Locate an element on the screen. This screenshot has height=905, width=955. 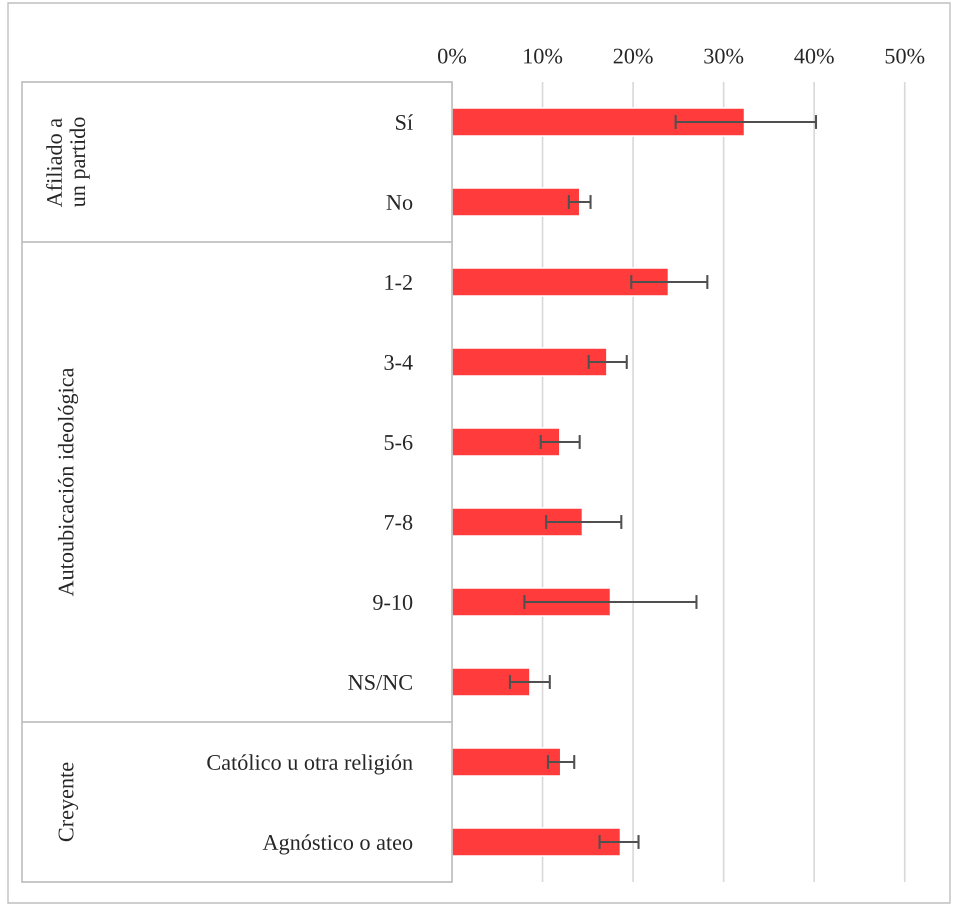
y-tick-label: 7-8 is located at coordinates (398, 522).